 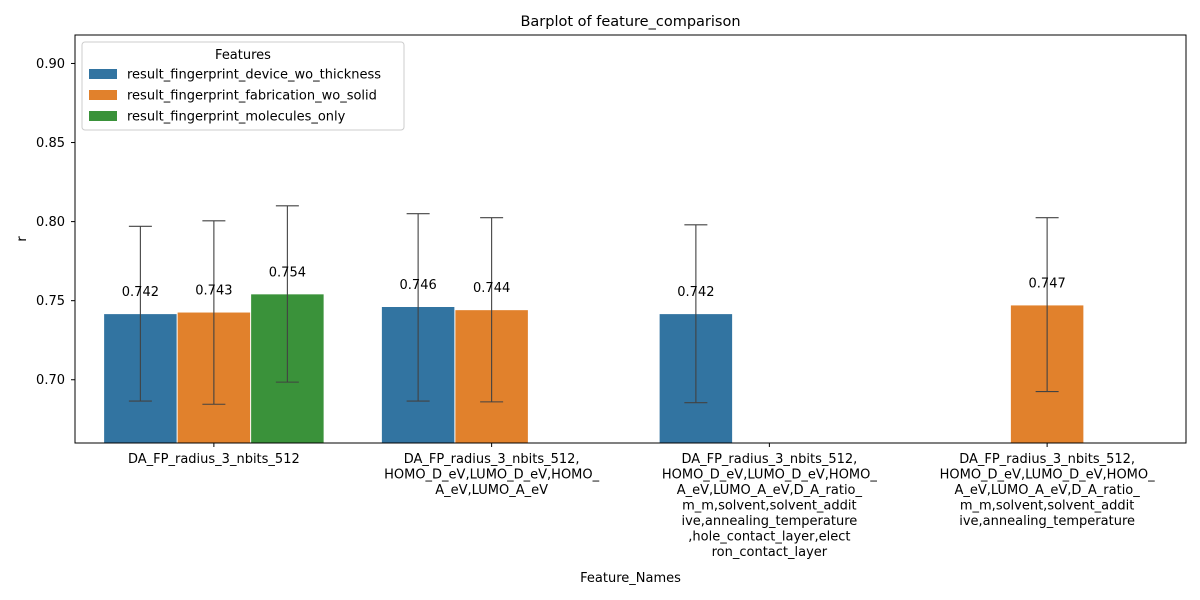 What do you see at coordinates (418, 285) in the screenshot?
I see `data-label-0-1: 0.746` at bounding box center [418, 285].